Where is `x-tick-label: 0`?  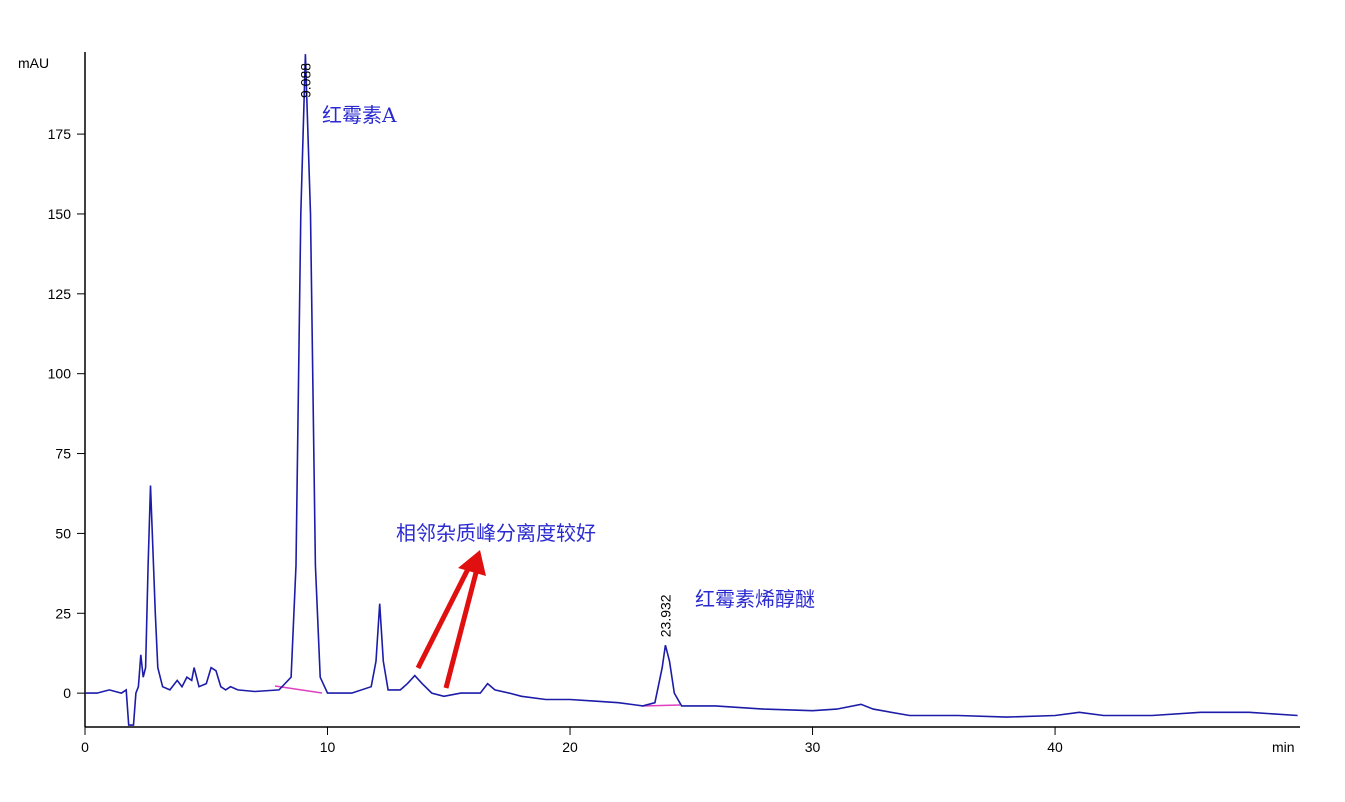 x-tick-label: 0 is located at coordinates (85, 747).